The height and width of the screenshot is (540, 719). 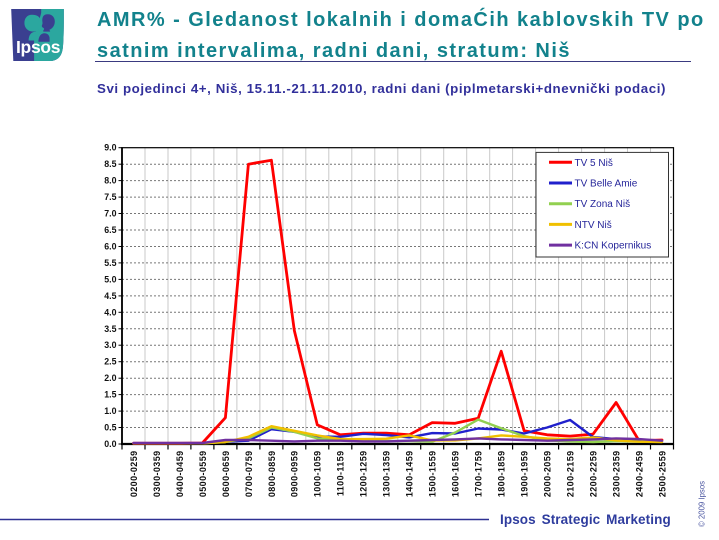 What do you see at coordinates (594, 474) in the screenshot?
I see `svg-text: 2200-2259` at bounding box center [594, 474].